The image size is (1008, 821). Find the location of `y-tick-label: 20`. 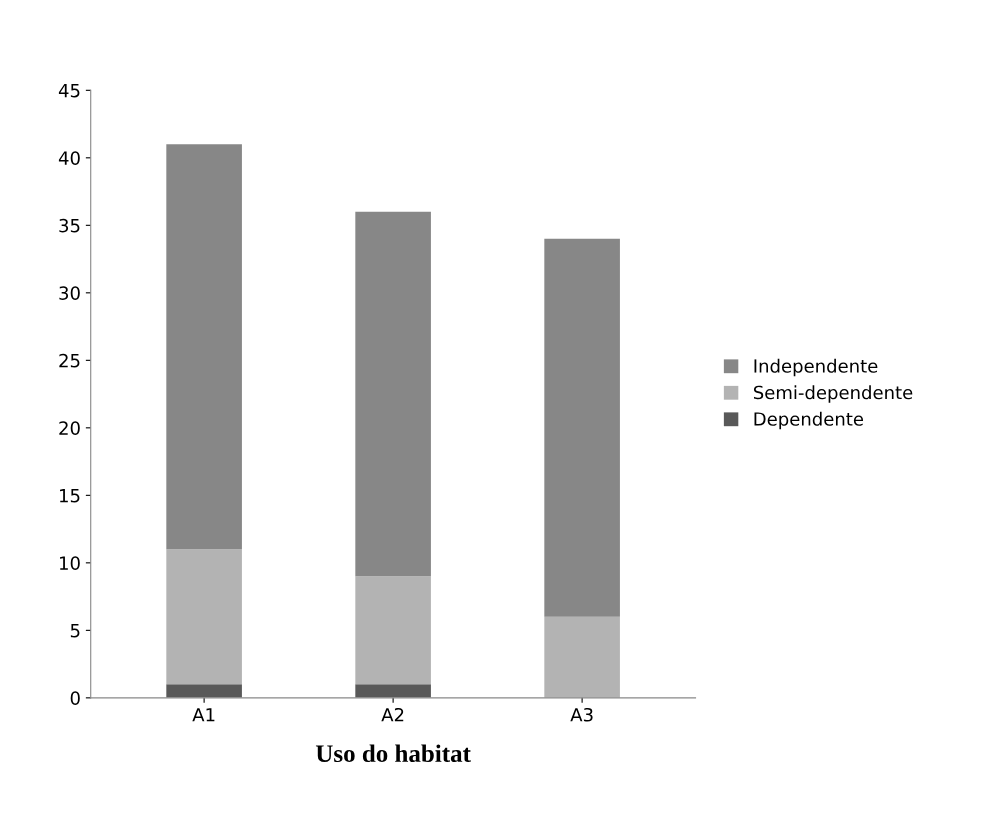

y-tick-label: 20 is located at coordinates (69, 428).